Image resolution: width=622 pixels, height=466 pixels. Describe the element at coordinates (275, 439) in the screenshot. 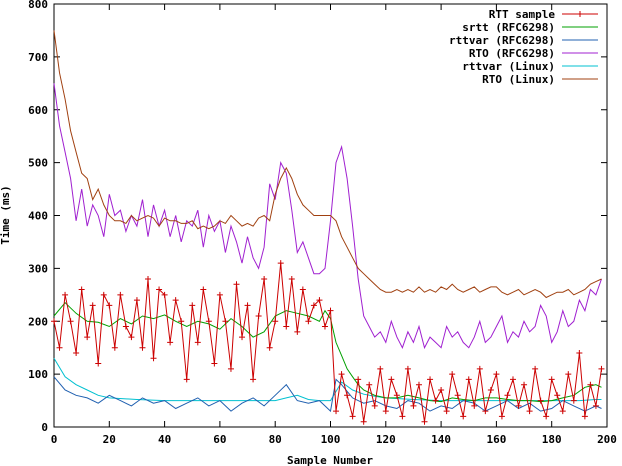

I see `x-tick-label: 80` at that location.